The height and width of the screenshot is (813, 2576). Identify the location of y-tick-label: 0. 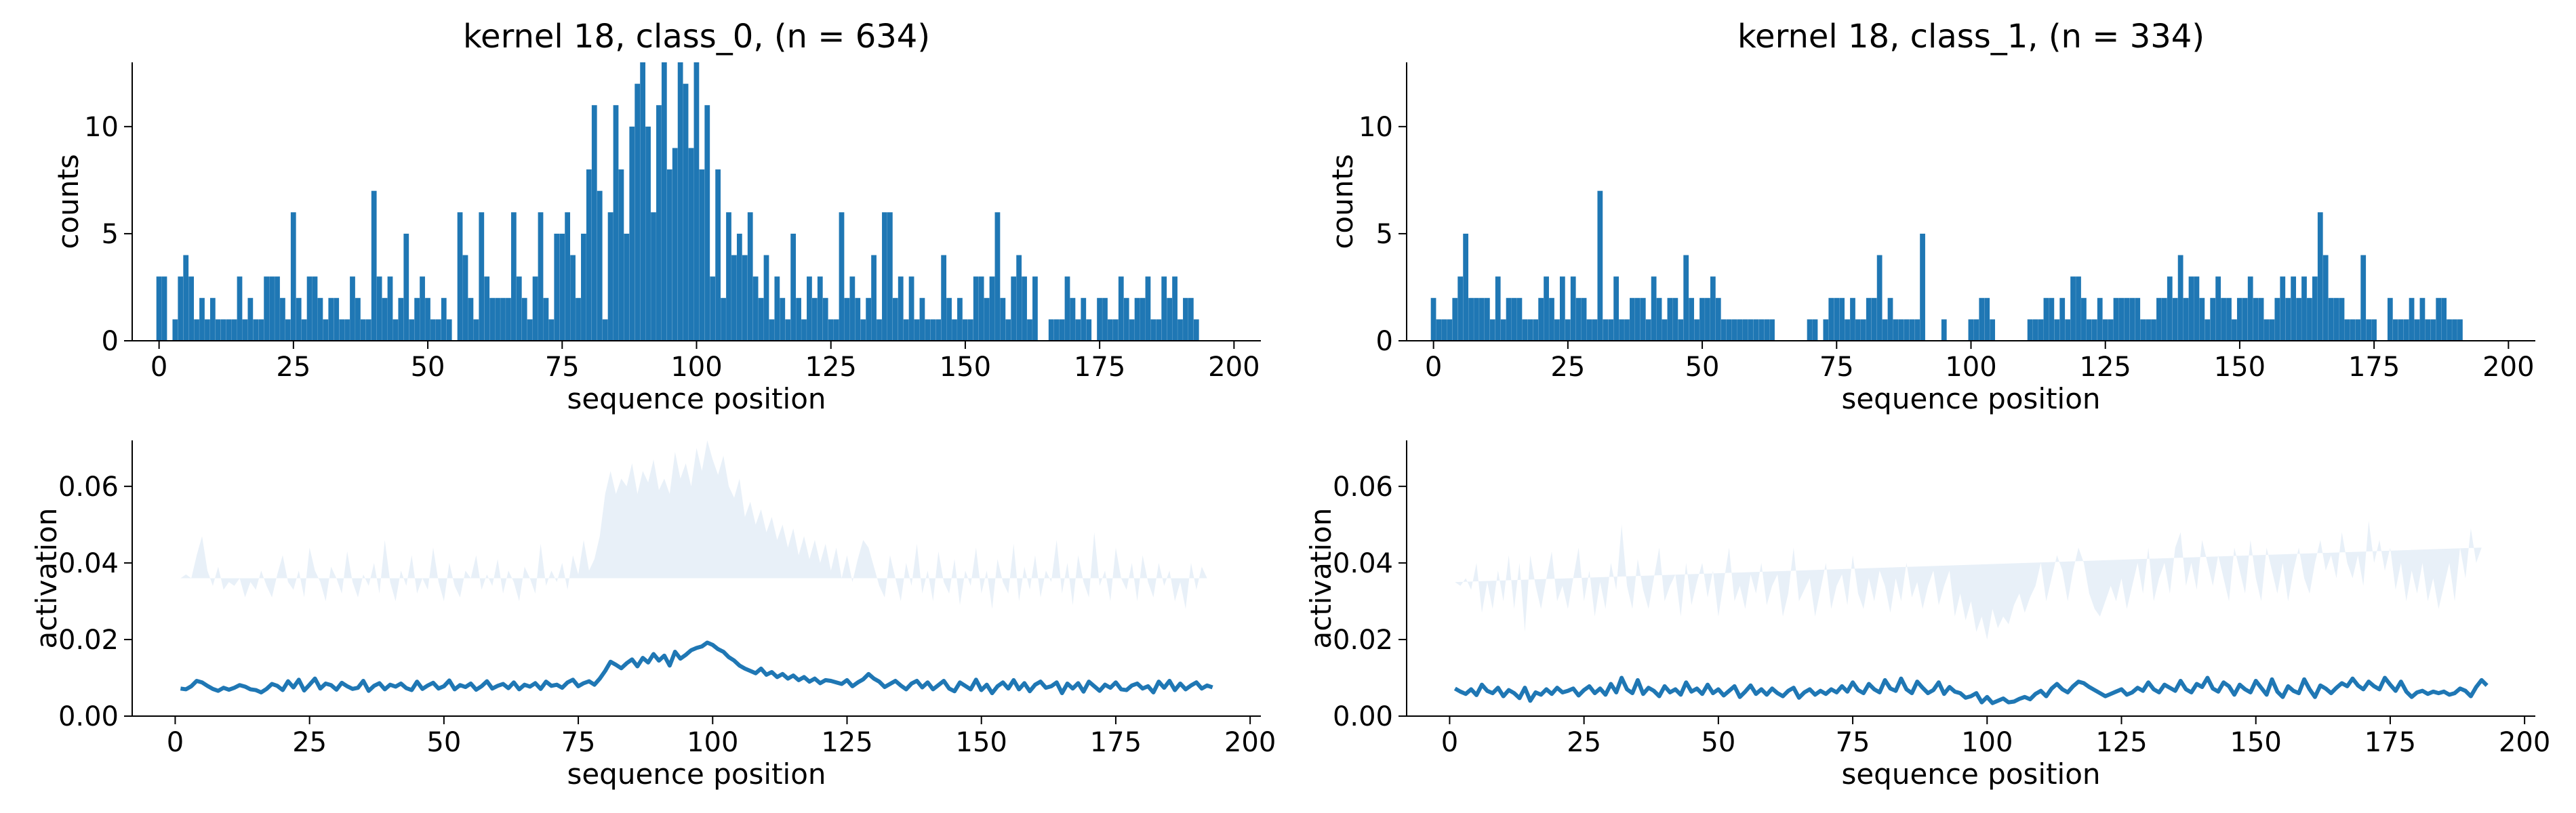
(1384, 341).